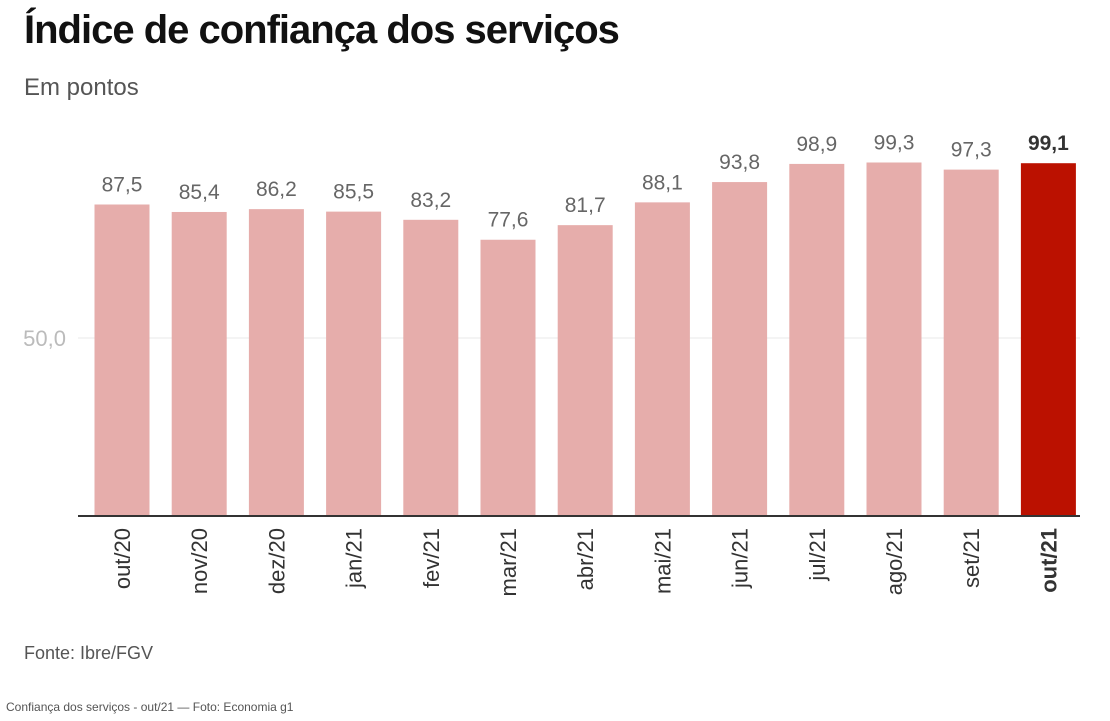 The height and width of the screenshot is (721, 1110). I want to click on value-label-7: 88,1, so click(662, 182).